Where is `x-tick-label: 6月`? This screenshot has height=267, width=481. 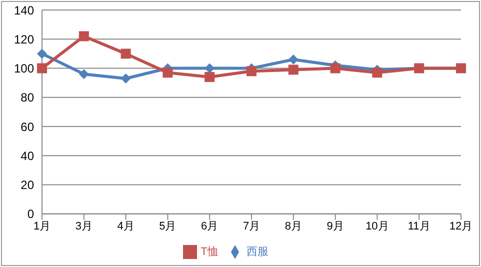 x-tick-label: 6月 is located at coordinates (209, 226).